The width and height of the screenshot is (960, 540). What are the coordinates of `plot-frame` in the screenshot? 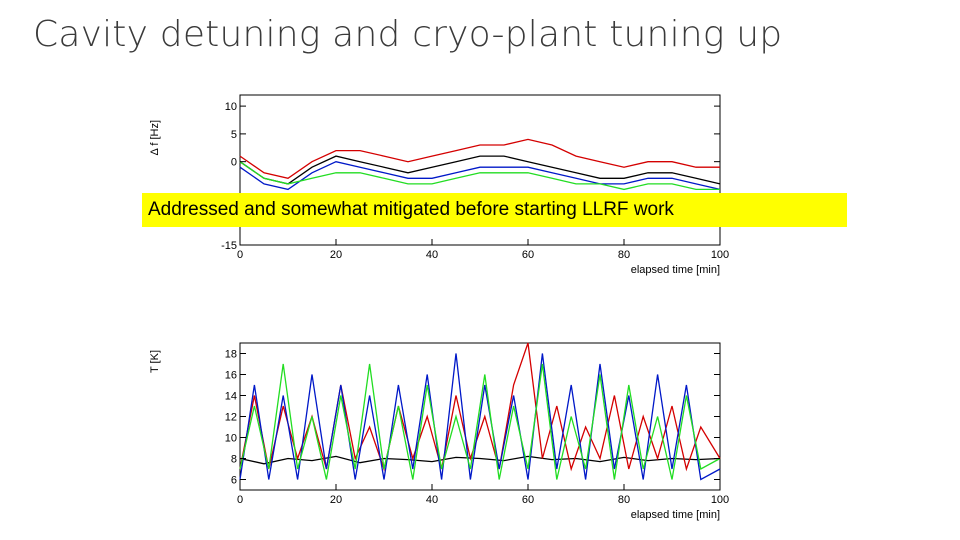 It's located at (480, 170).